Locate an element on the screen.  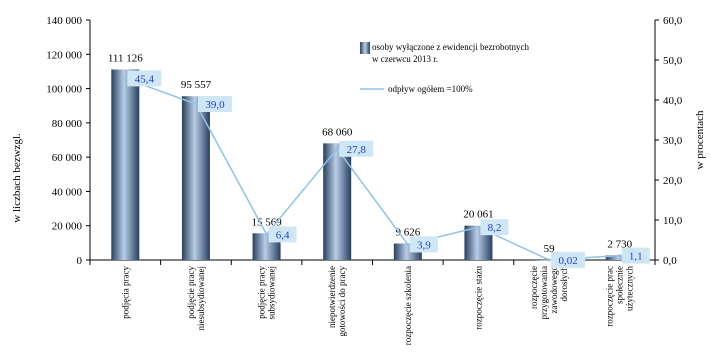
x-category-label-line: niepotwierdzenie is located at coordinates (332, 297).